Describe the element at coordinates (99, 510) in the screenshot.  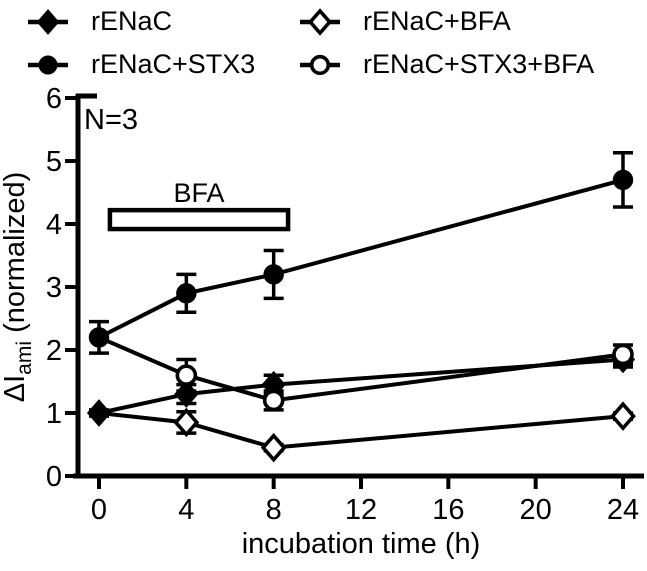
I see `x-tick-label: 0` at that location.